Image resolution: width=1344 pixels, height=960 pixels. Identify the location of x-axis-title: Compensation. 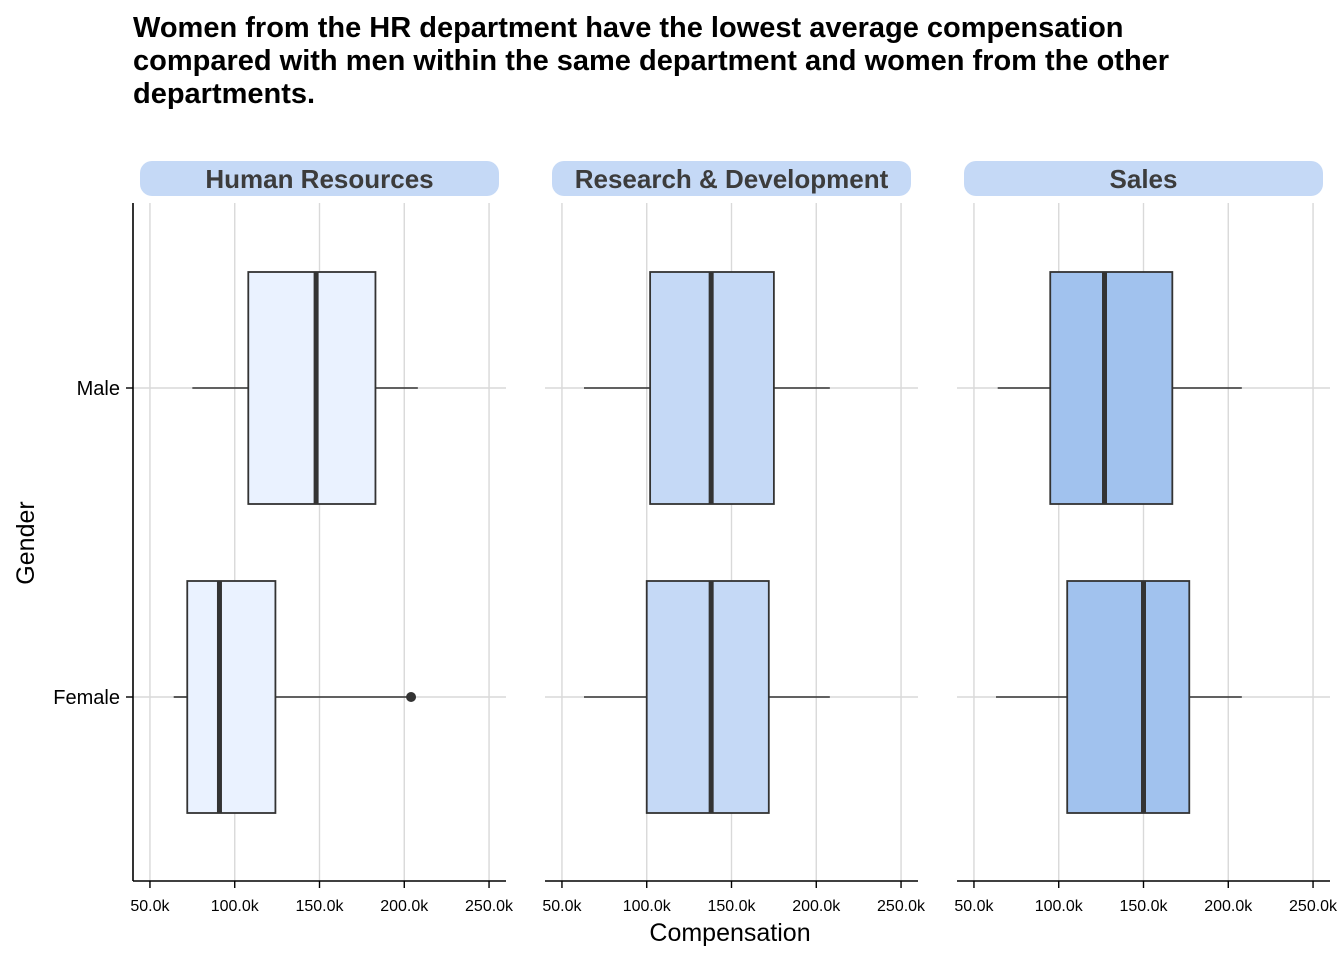
(729, 933).